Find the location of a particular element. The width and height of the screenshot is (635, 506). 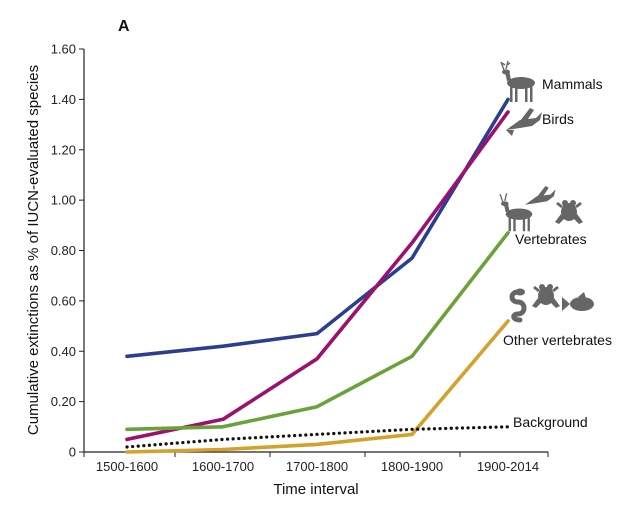

y-tick-label: 0.60 is located at coordinates (63, 300).